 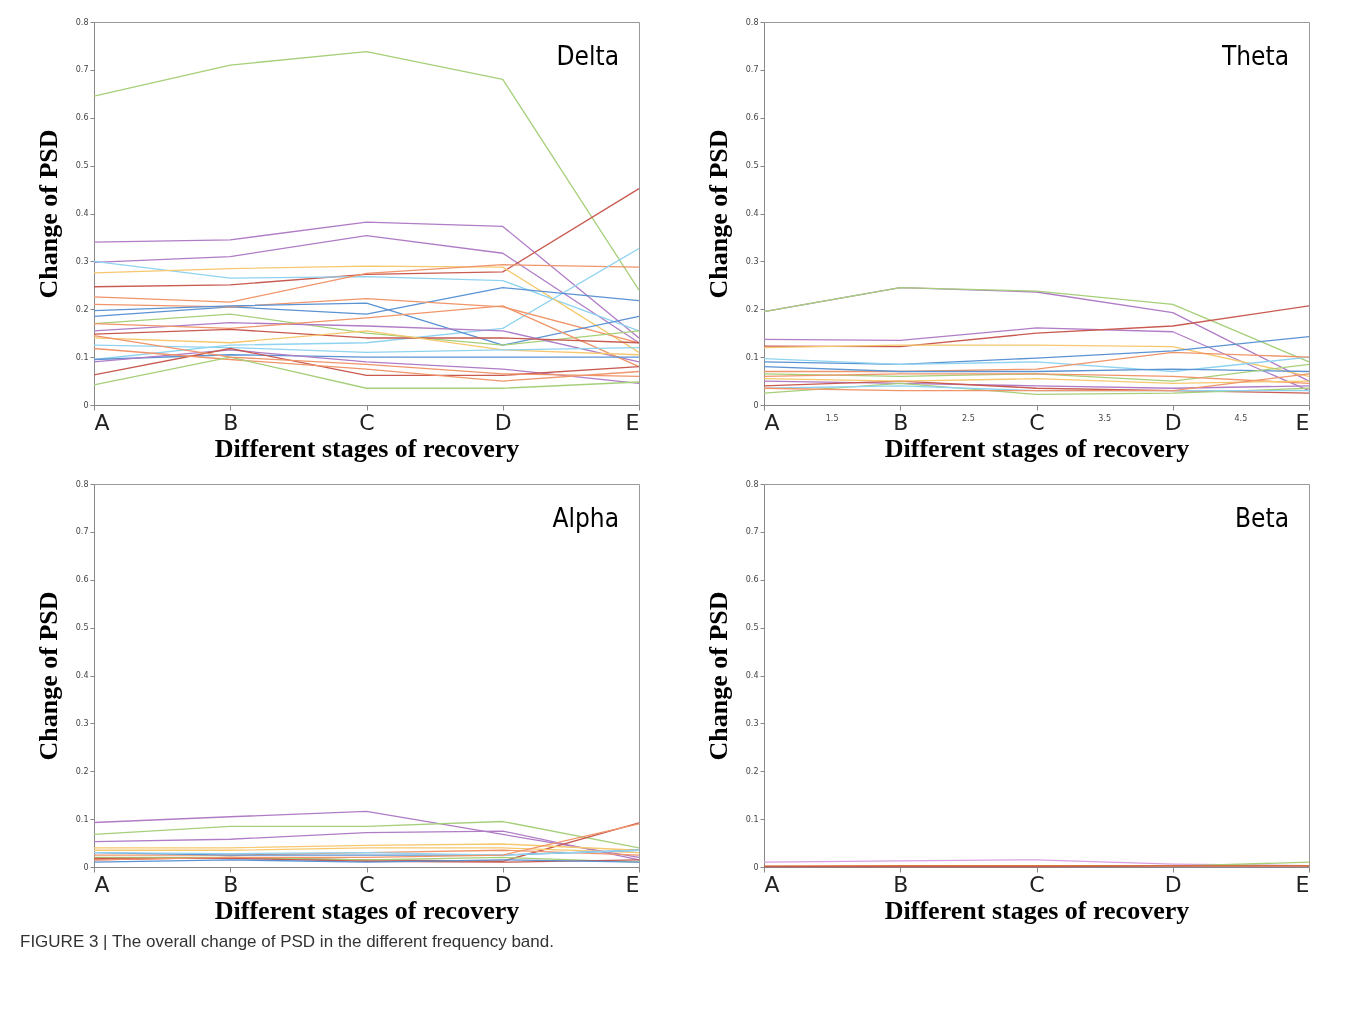 I want to click on text: Beta, so click(x=1262, y=518).